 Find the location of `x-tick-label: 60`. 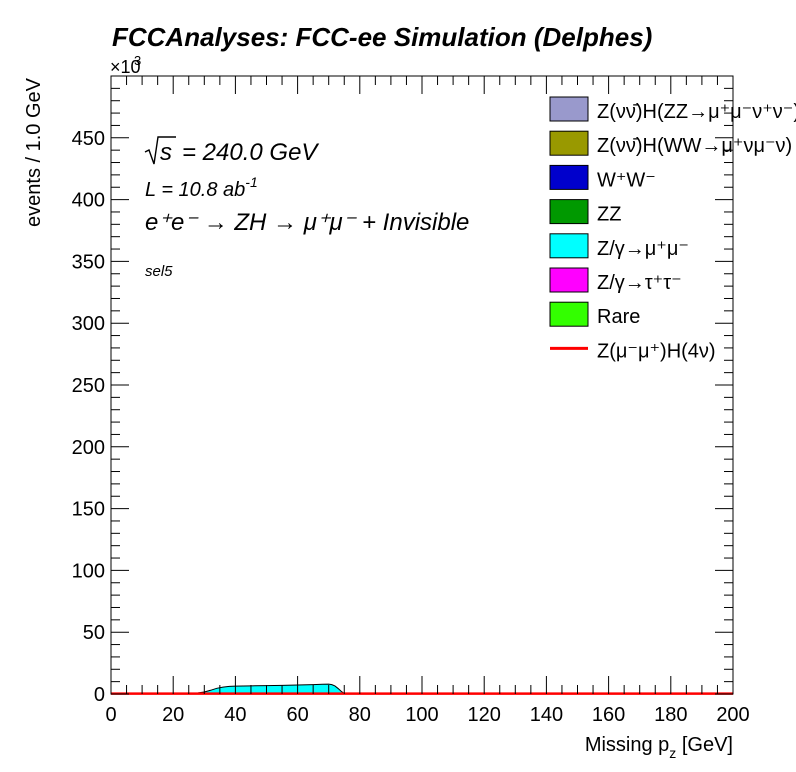

x-tick-label: 60 is located at coordinates (297, 715).